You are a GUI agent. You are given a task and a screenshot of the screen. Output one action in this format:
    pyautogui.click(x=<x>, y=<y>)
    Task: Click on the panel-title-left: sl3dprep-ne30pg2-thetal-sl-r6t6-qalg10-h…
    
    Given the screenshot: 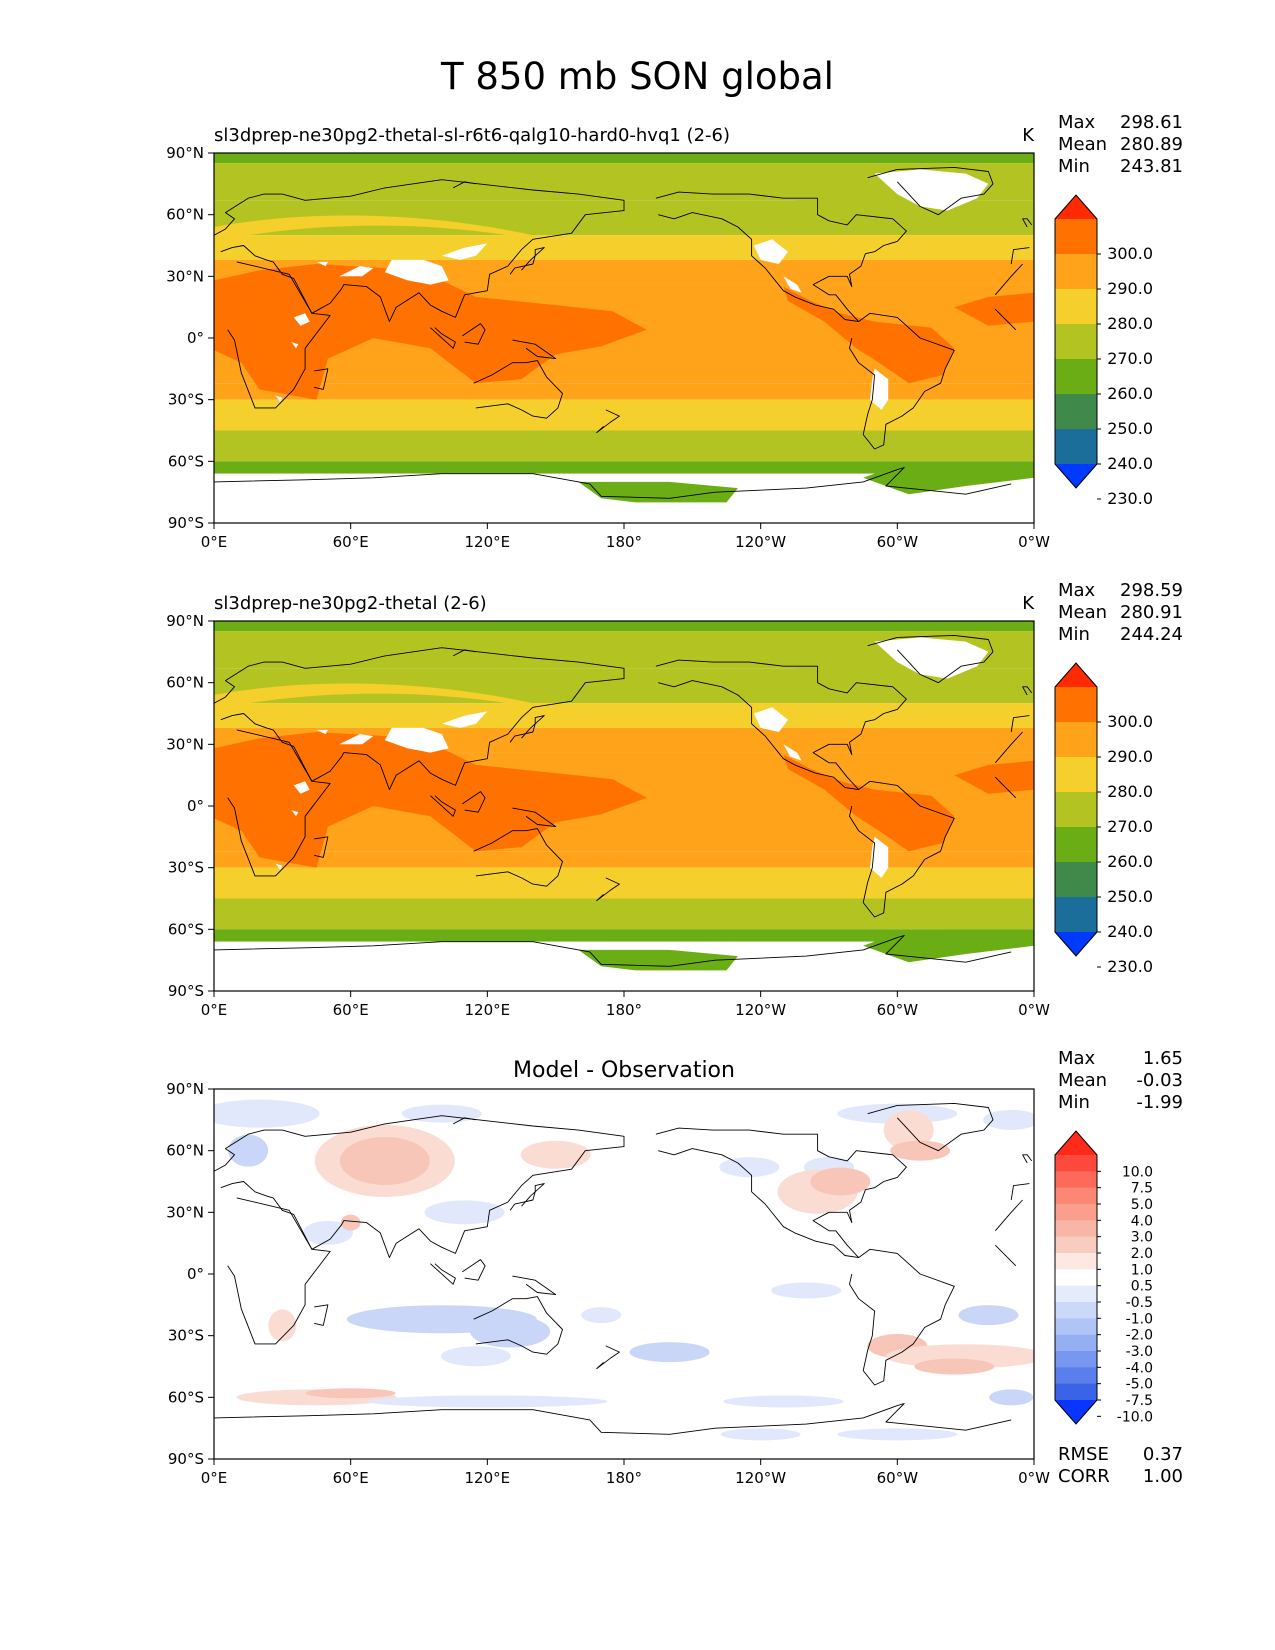 What is the action you would take?
    pyautogui.click(x=472, y=135)
    